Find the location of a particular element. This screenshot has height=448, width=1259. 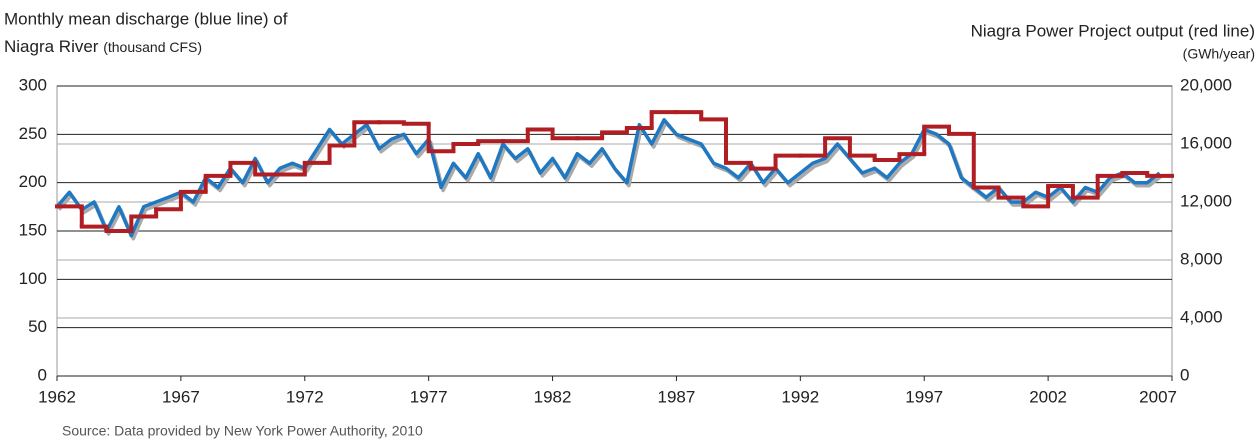

x-tick-label: 2002 is located at coordinates (1048, 396).